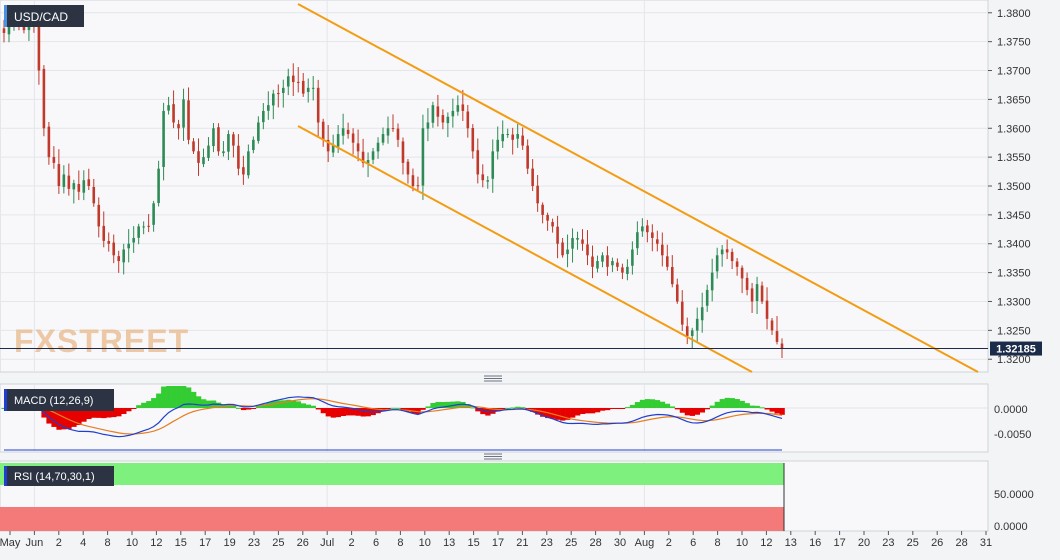  Describe the element at coordinates (1014, 187) in the screenshot. I see `price-tick-label: 1.3500` at that location.